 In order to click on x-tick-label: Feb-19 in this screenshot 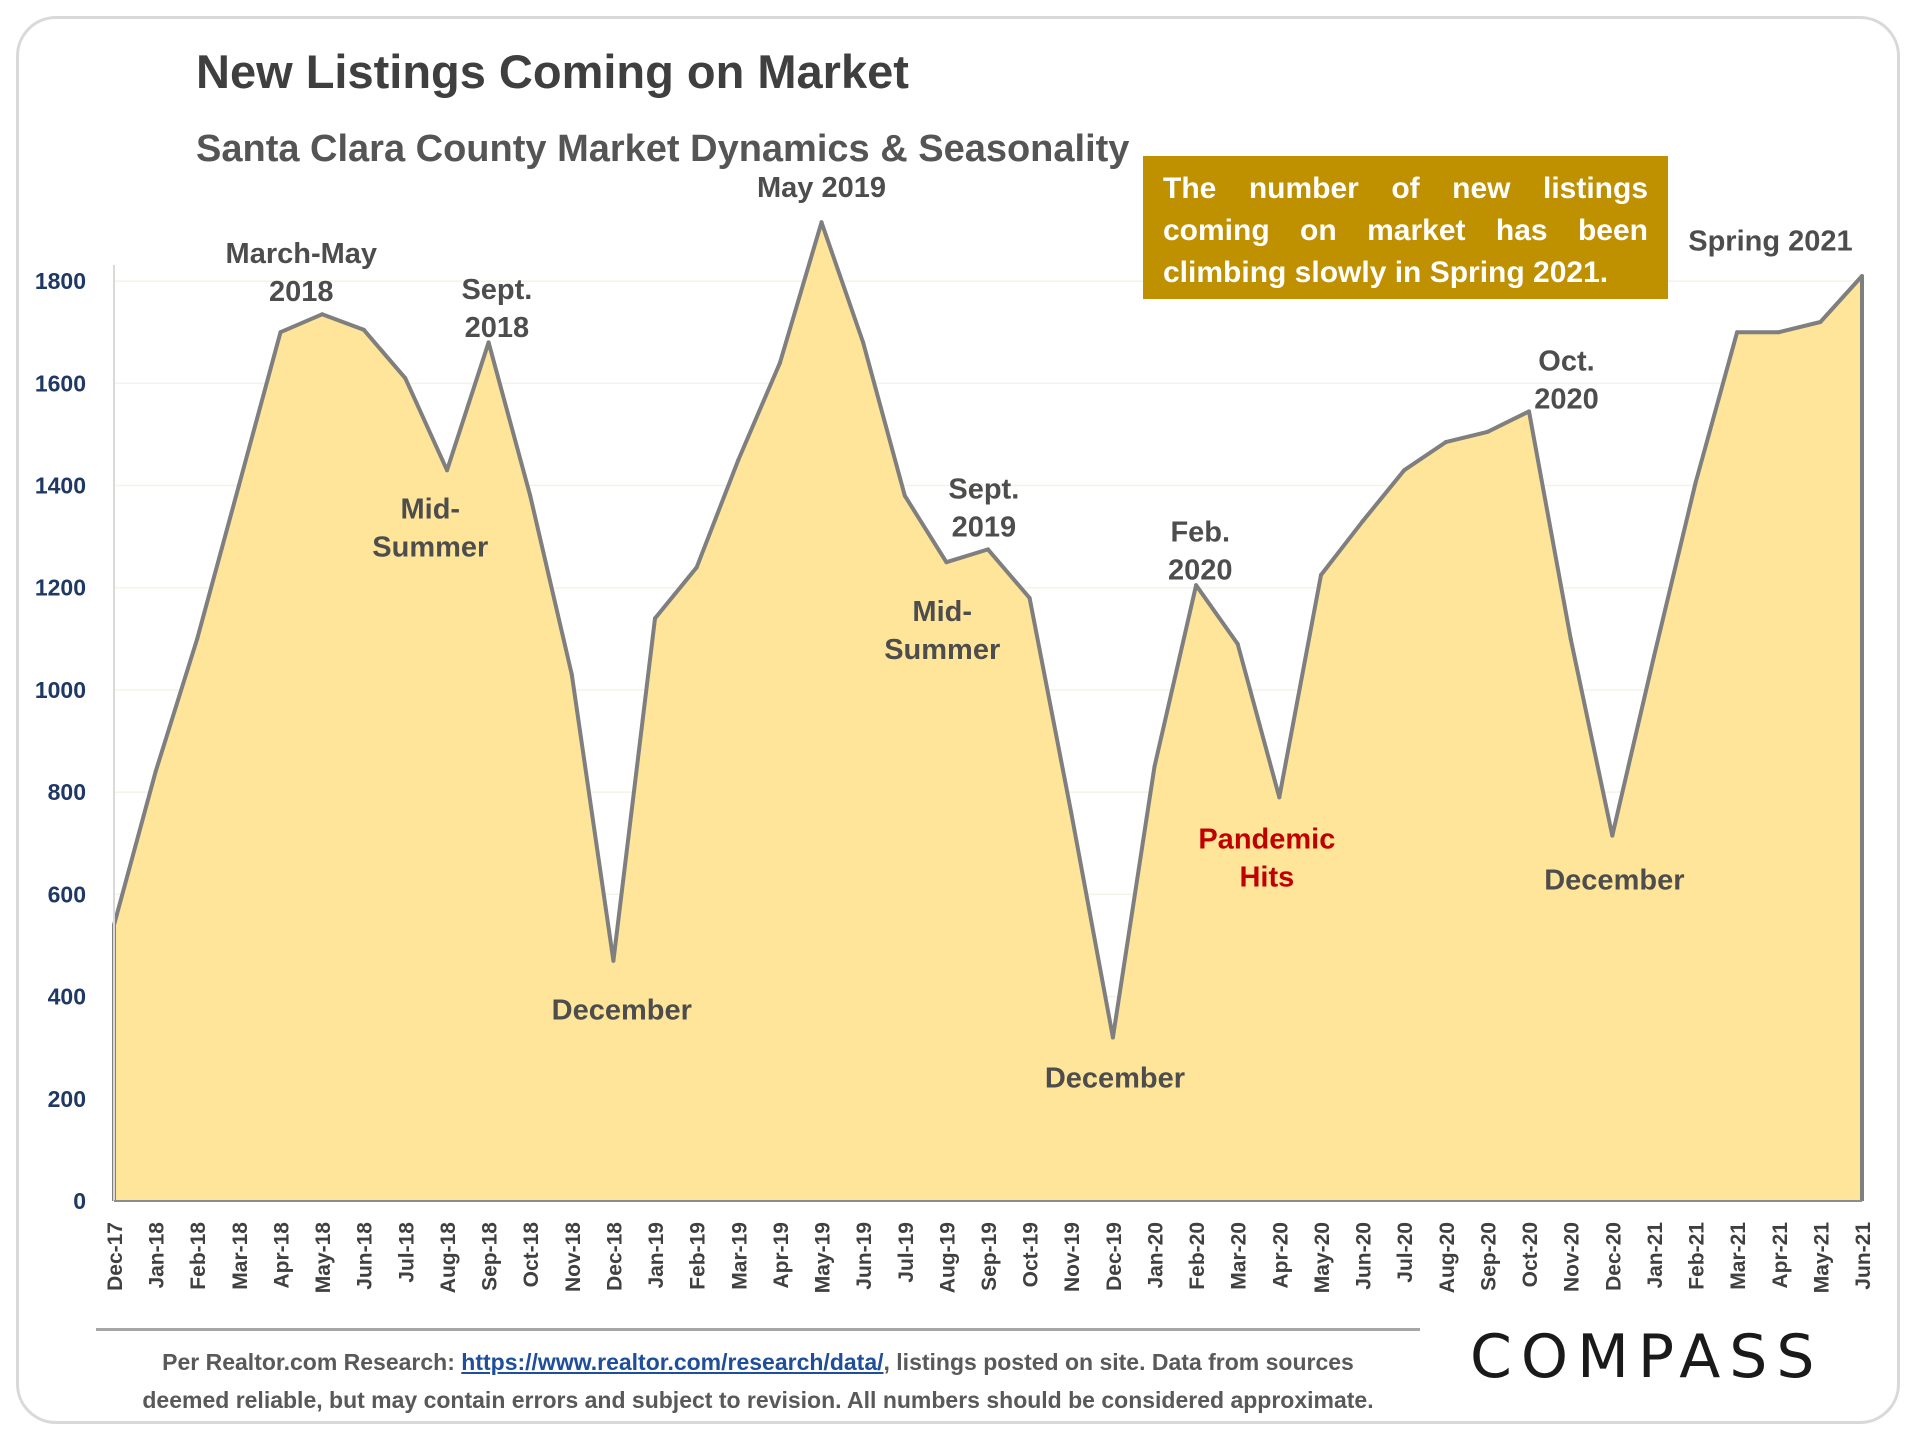, I will do `click(698, 1256)`.